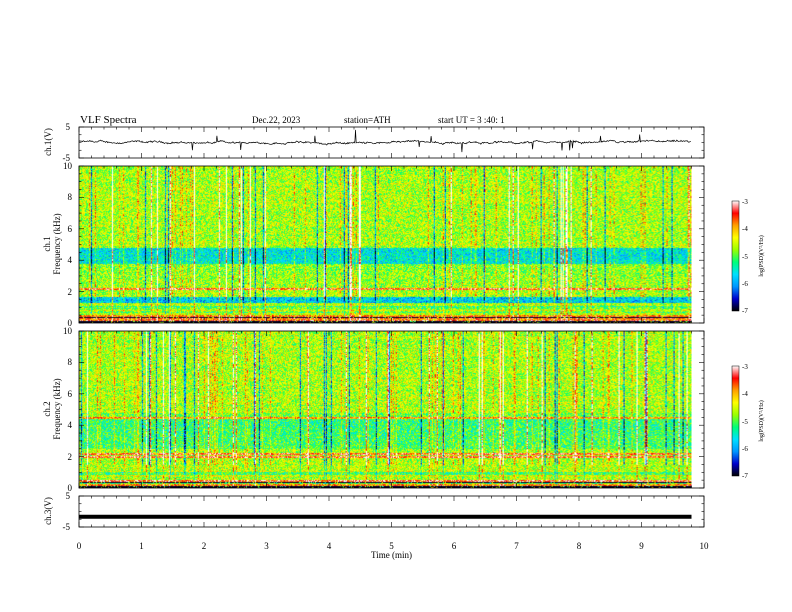 The width and height of the screenshot is (792, 612). I want to click on ch2-cb-tick-m3: -3, so click(745, 367).